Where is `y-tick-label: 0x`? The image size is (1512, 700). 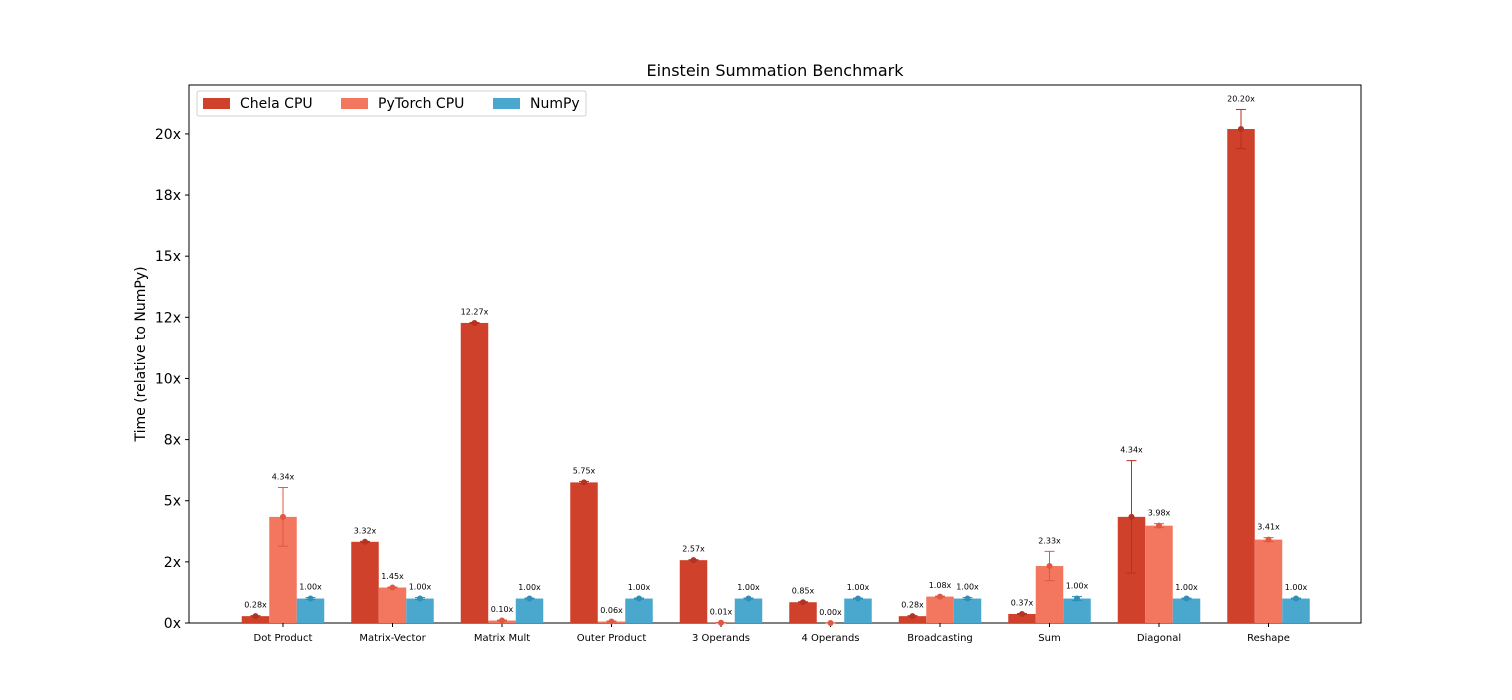
y-tick-label: 0x is located at coordinates (172, 624).